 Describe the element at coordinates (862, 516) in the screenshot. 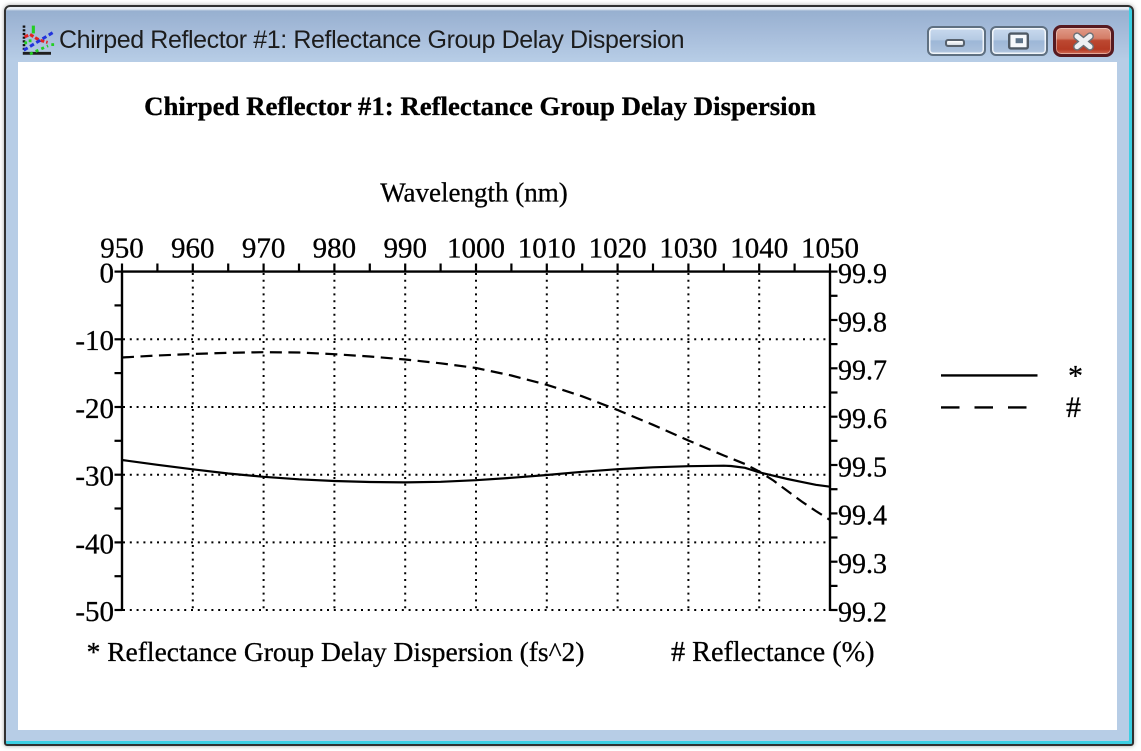

I see `svg-text: 99.4` at that location.